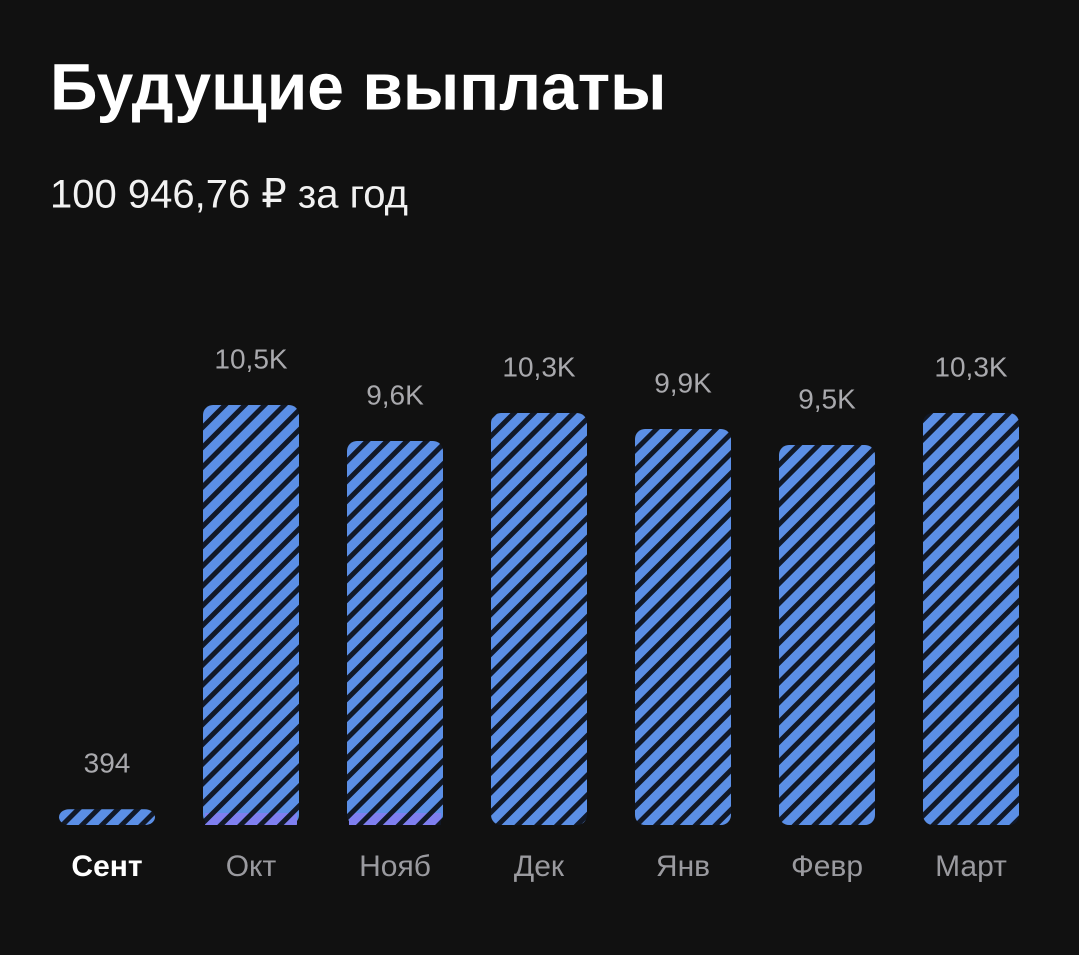  Describe the element at coordinates (827, 866) in the screenshot. I see `x-tick-label: Февр` at that location.